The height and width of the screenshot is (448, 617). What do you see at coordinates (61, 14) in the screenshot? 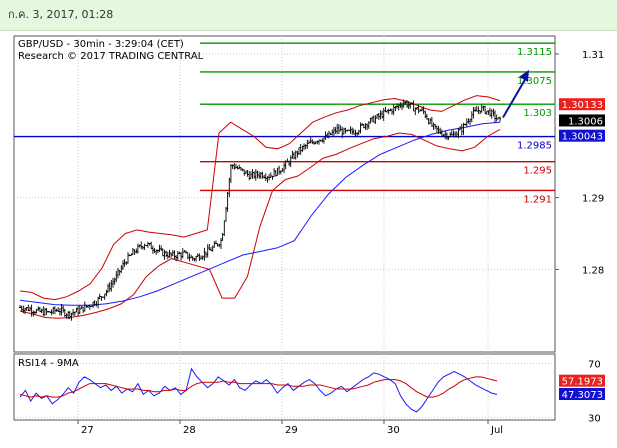
I see `header-datetime: ก.ค. 3, 2017, 01:28` at bounding box center [61, 14].